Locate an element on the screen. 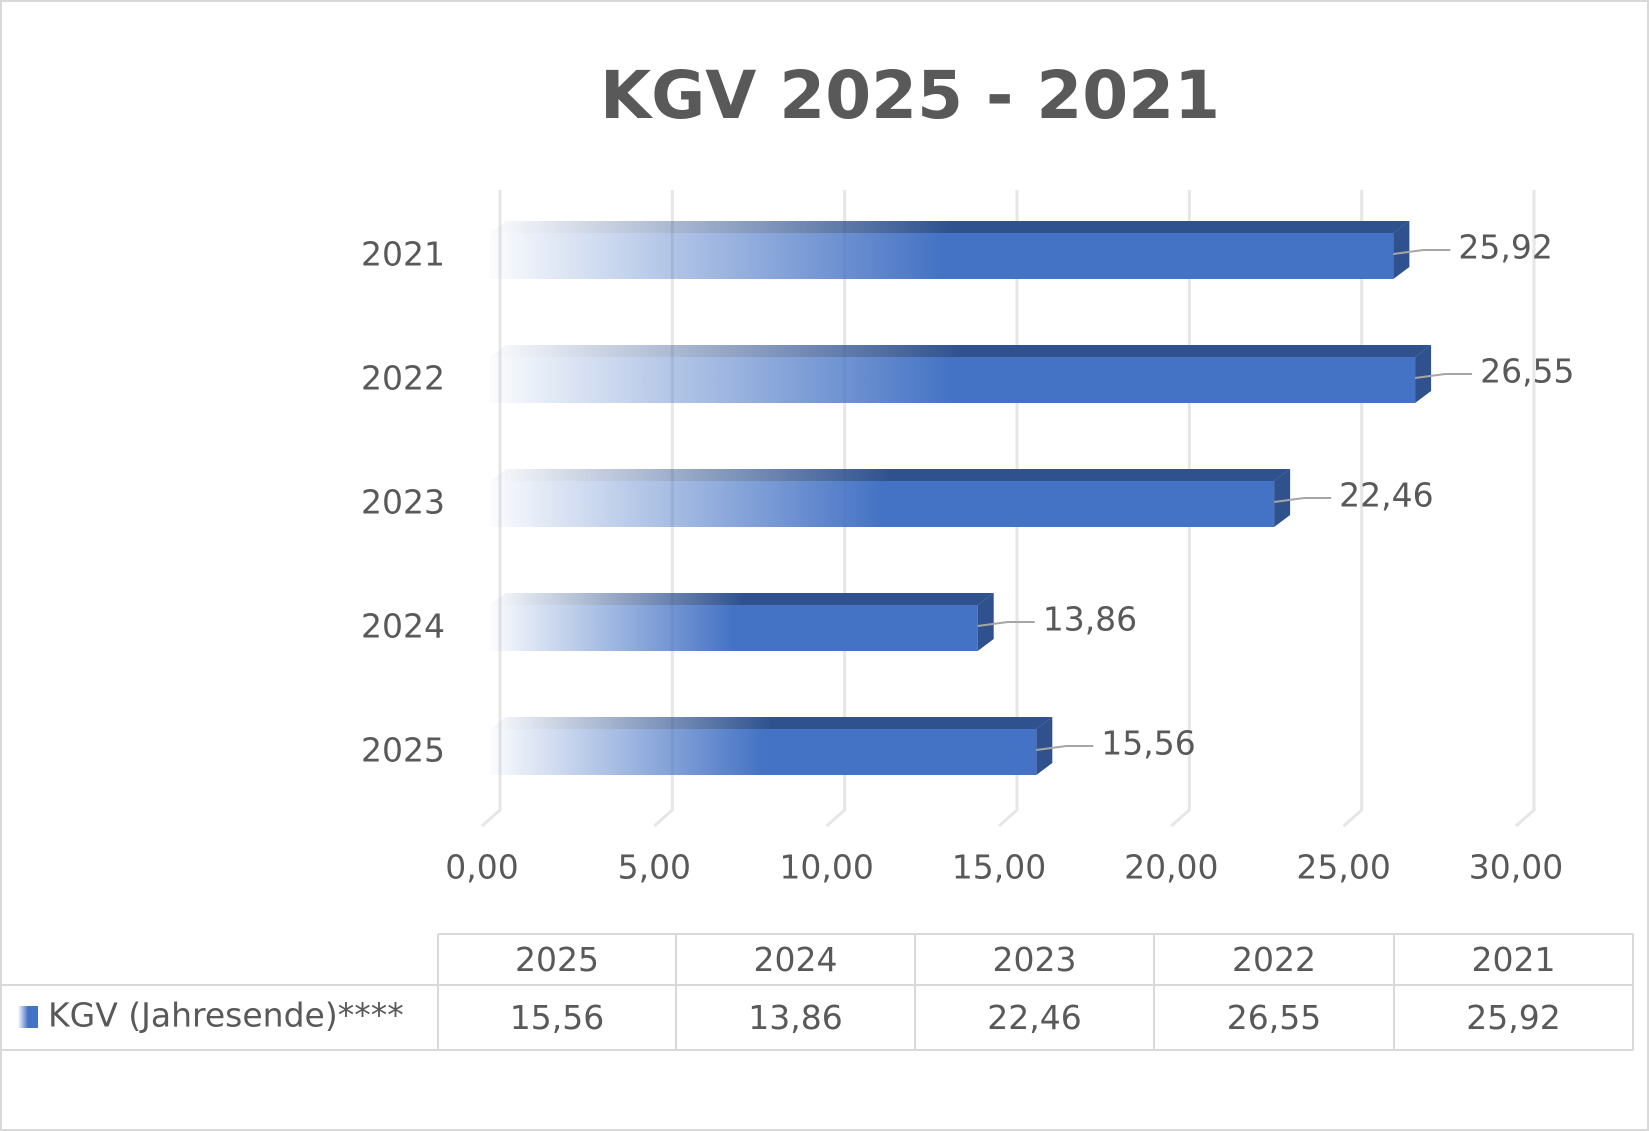  x-tick-label: 20,00 is located at coordinates (1171, 867).